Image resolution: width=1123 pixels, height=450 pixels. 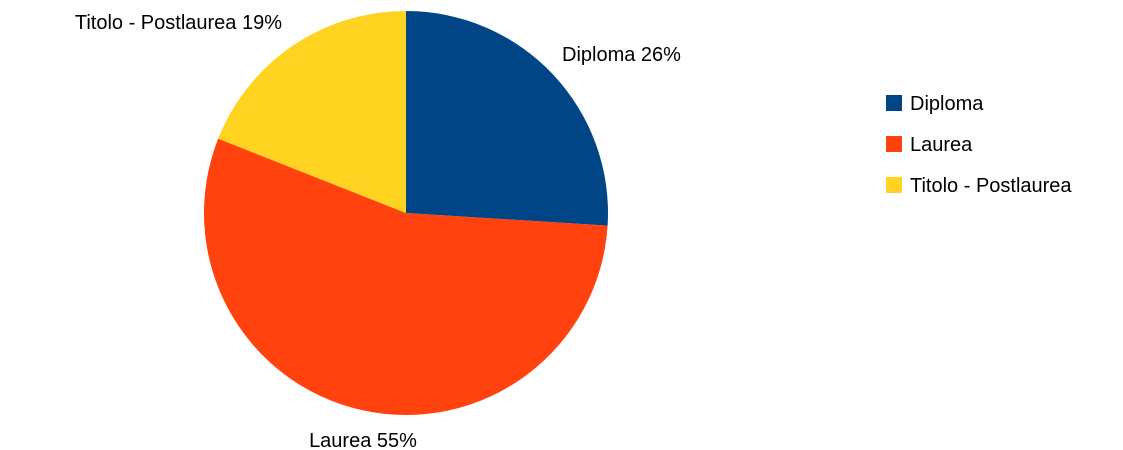 I want to click on pie-slice-titolo-postlaurea, so click(x=312, y=112).